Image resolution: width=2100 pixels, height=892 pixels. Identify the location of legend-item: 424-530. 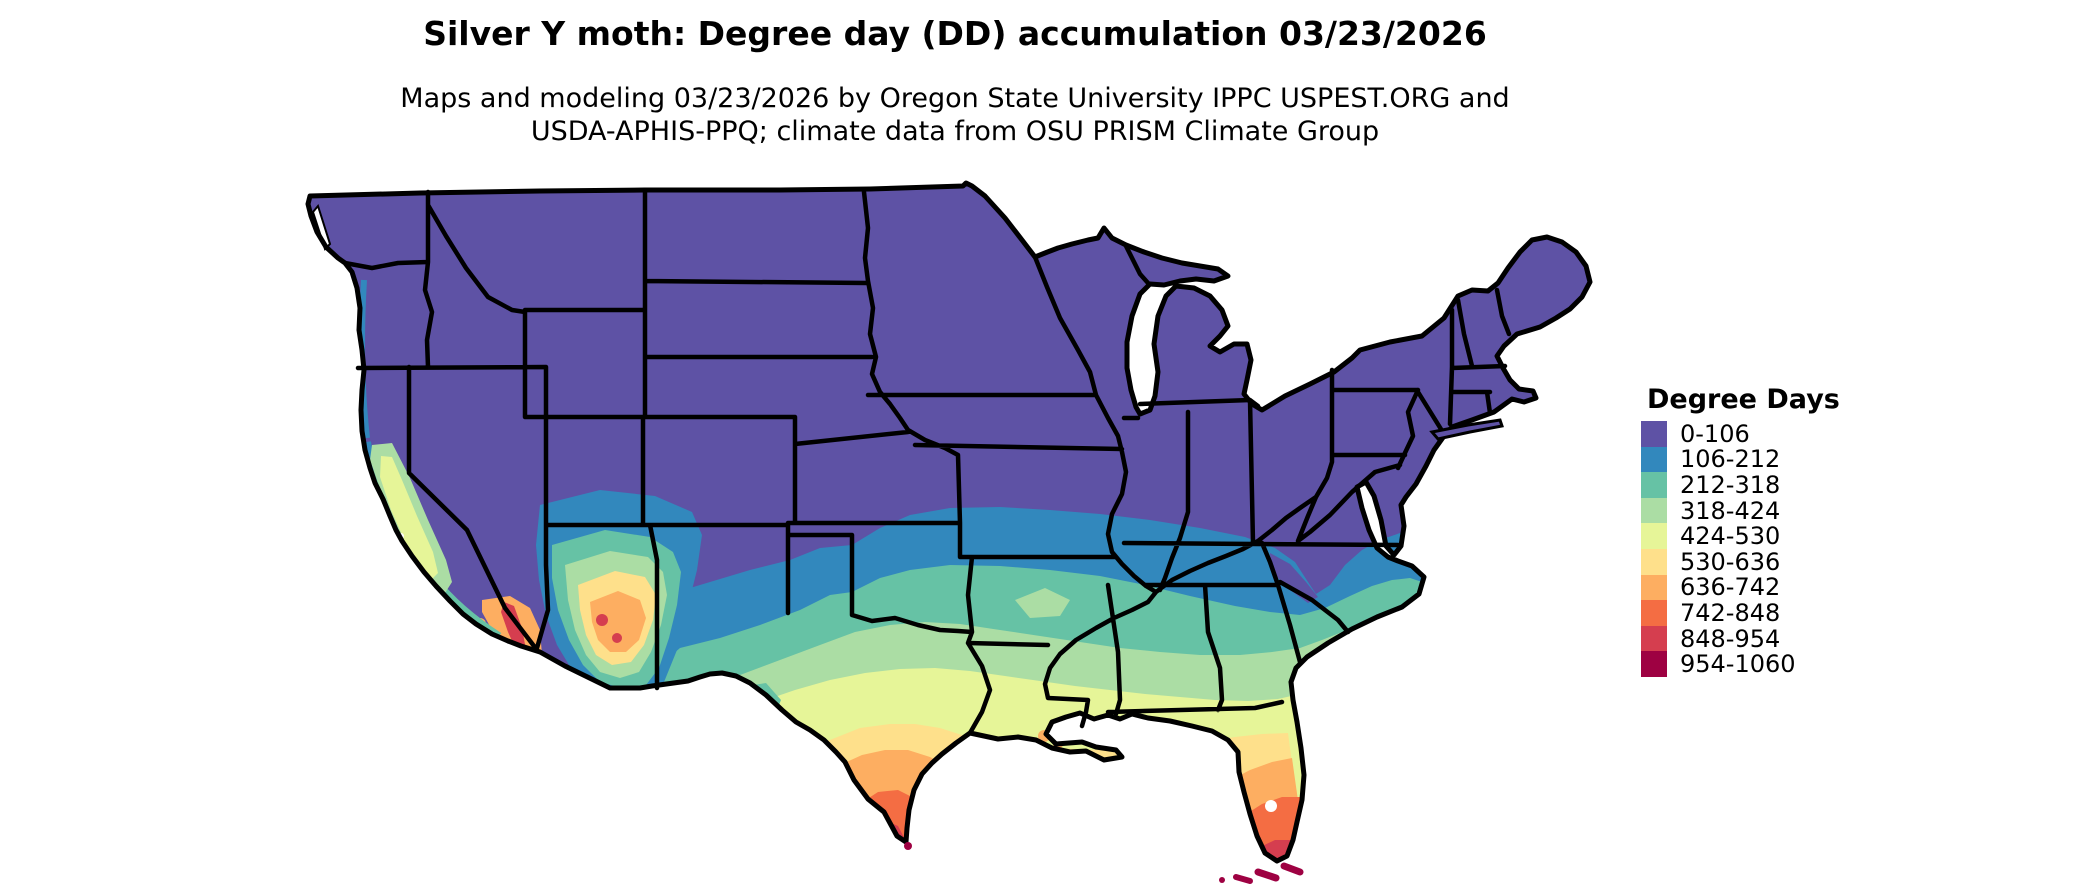
(1740, 536).